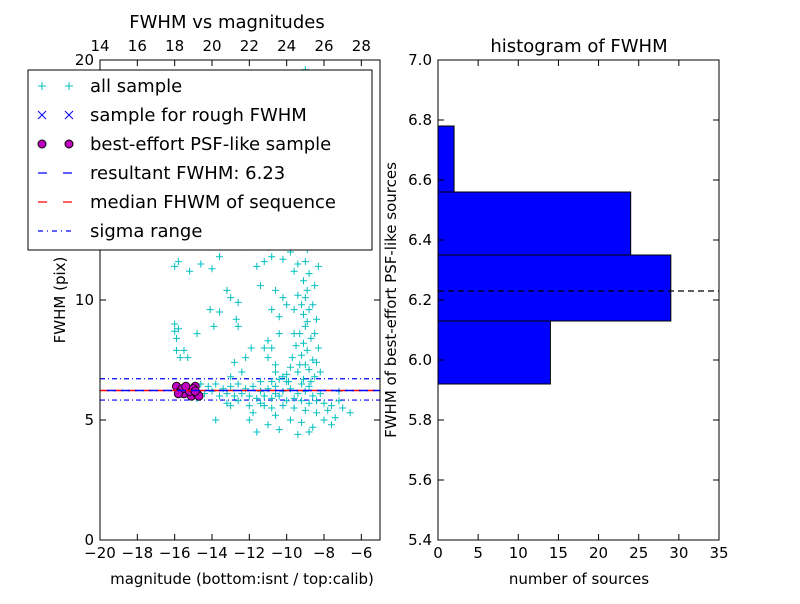 Image resolution: width=800 pixels, height=604 pixels. Describe the element at coordinates (175, 553) in the screenshot. I see `x-tick-label: −16` at that location.